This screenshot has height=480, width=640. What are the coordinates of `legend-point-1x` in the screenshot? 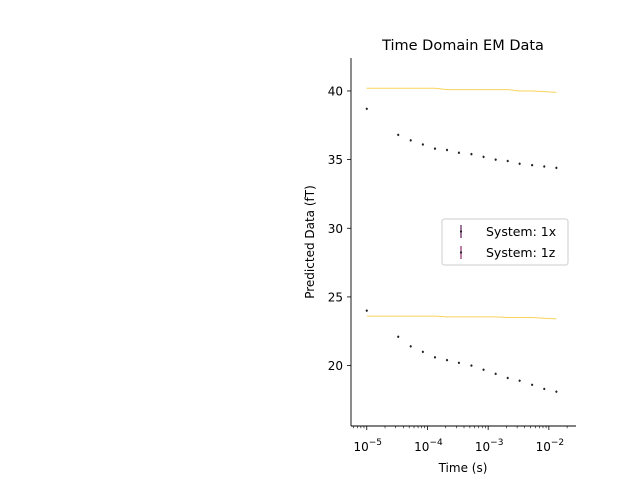 It's located at (461, 231).